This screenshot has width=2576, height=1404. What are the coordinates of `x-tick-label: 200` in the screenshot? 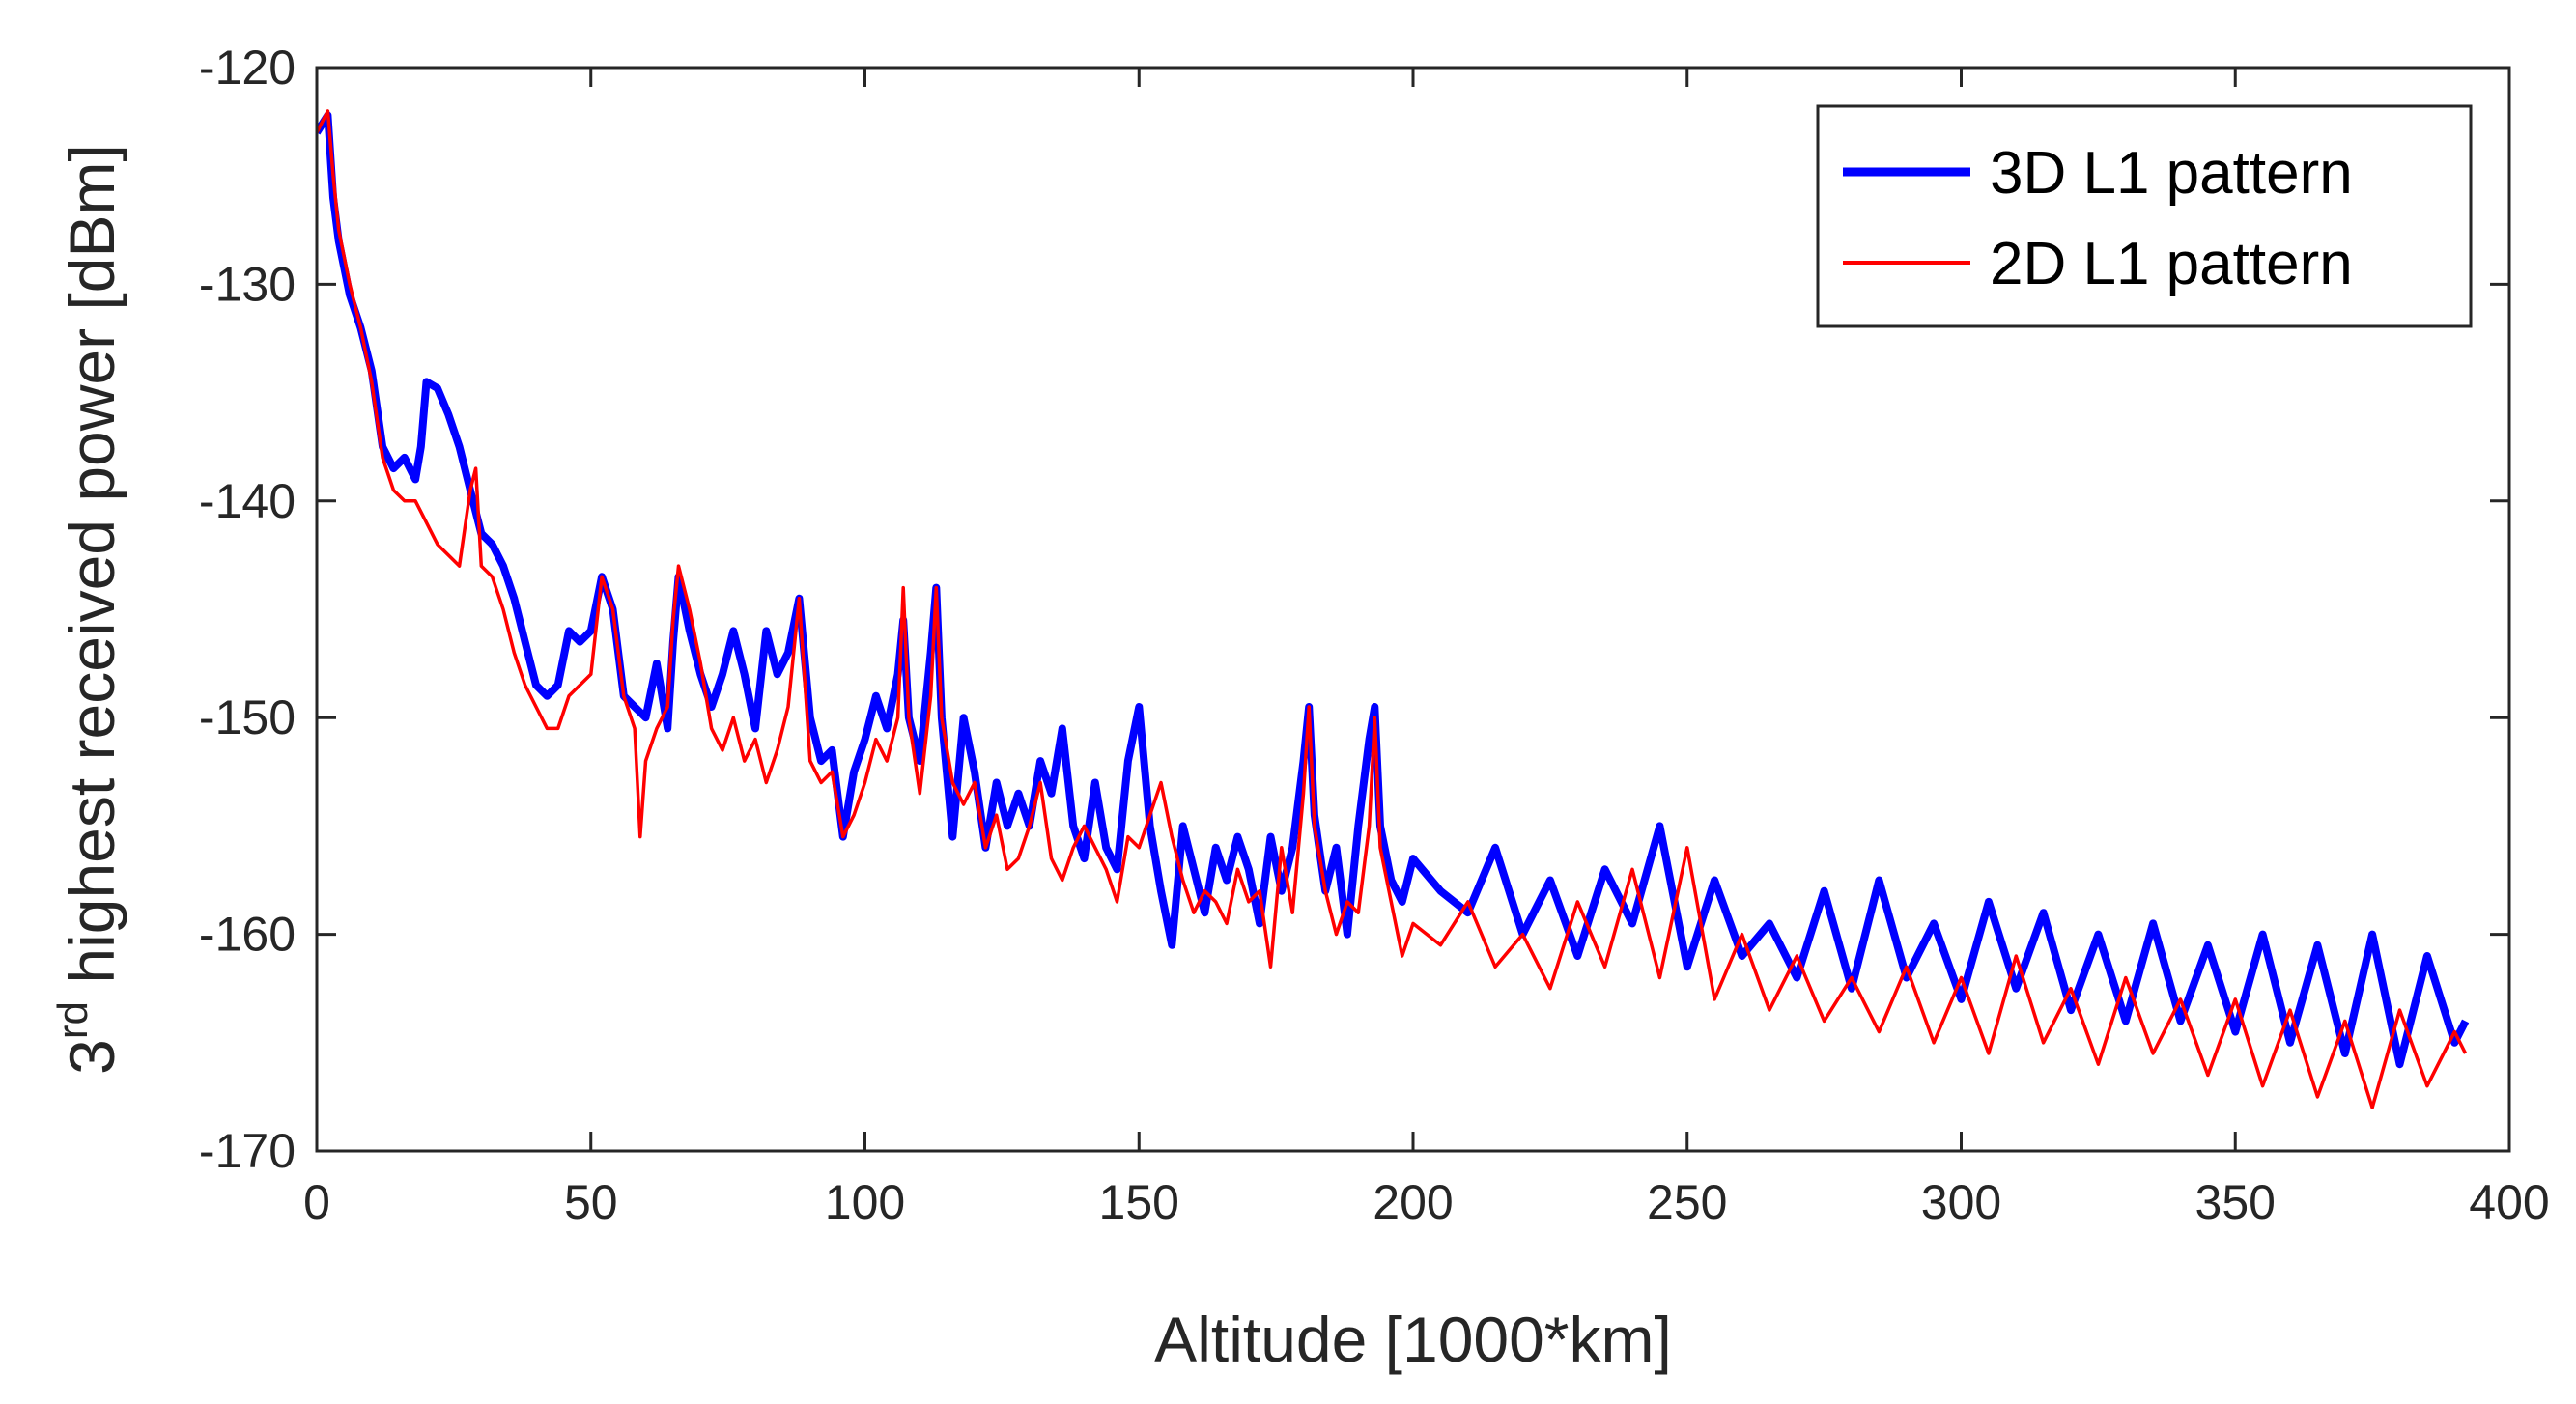 It's located at (1413, 1202).